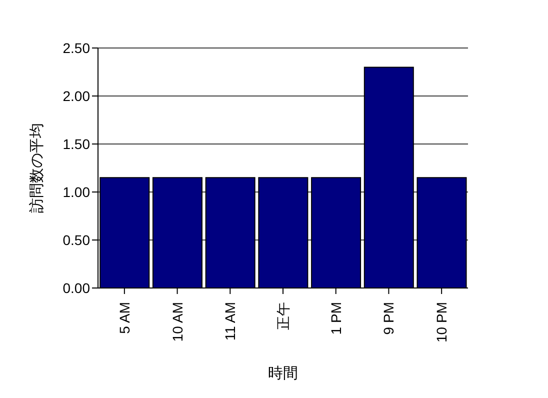  Describe the element at coordinates (283, 316) in the screenshot. I see `x-tick-label: 正午` at that location.